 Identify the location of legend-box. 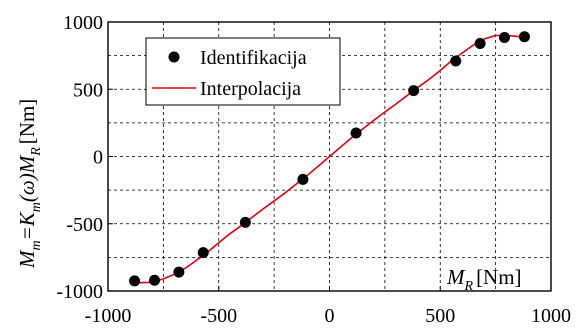
(243, 71).